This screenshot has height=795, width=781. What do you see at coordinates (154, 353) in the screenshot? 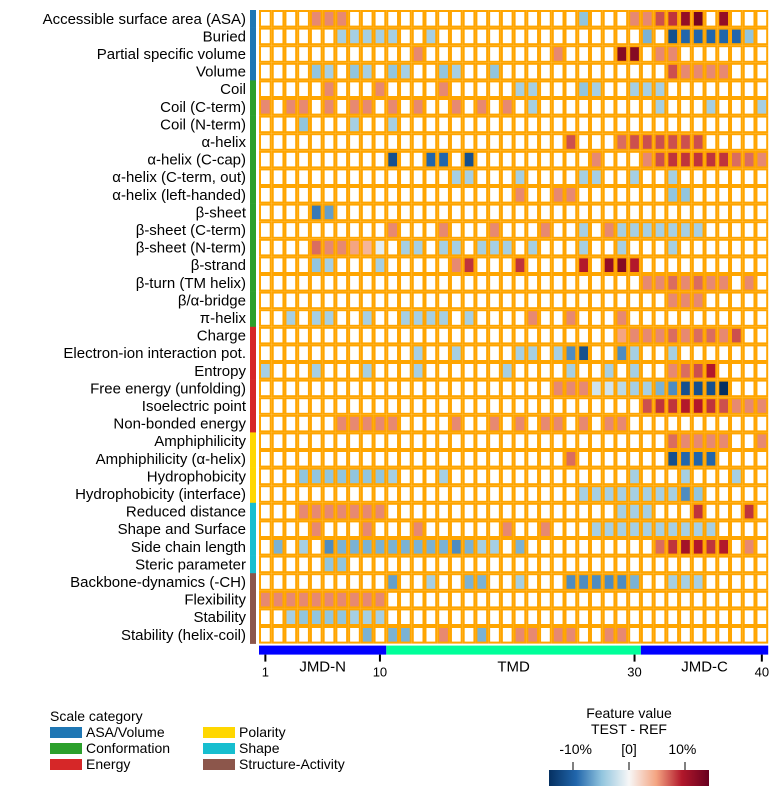
I see `row-label: Electron-ion interaction pot.` at bounding box center [154, 353].